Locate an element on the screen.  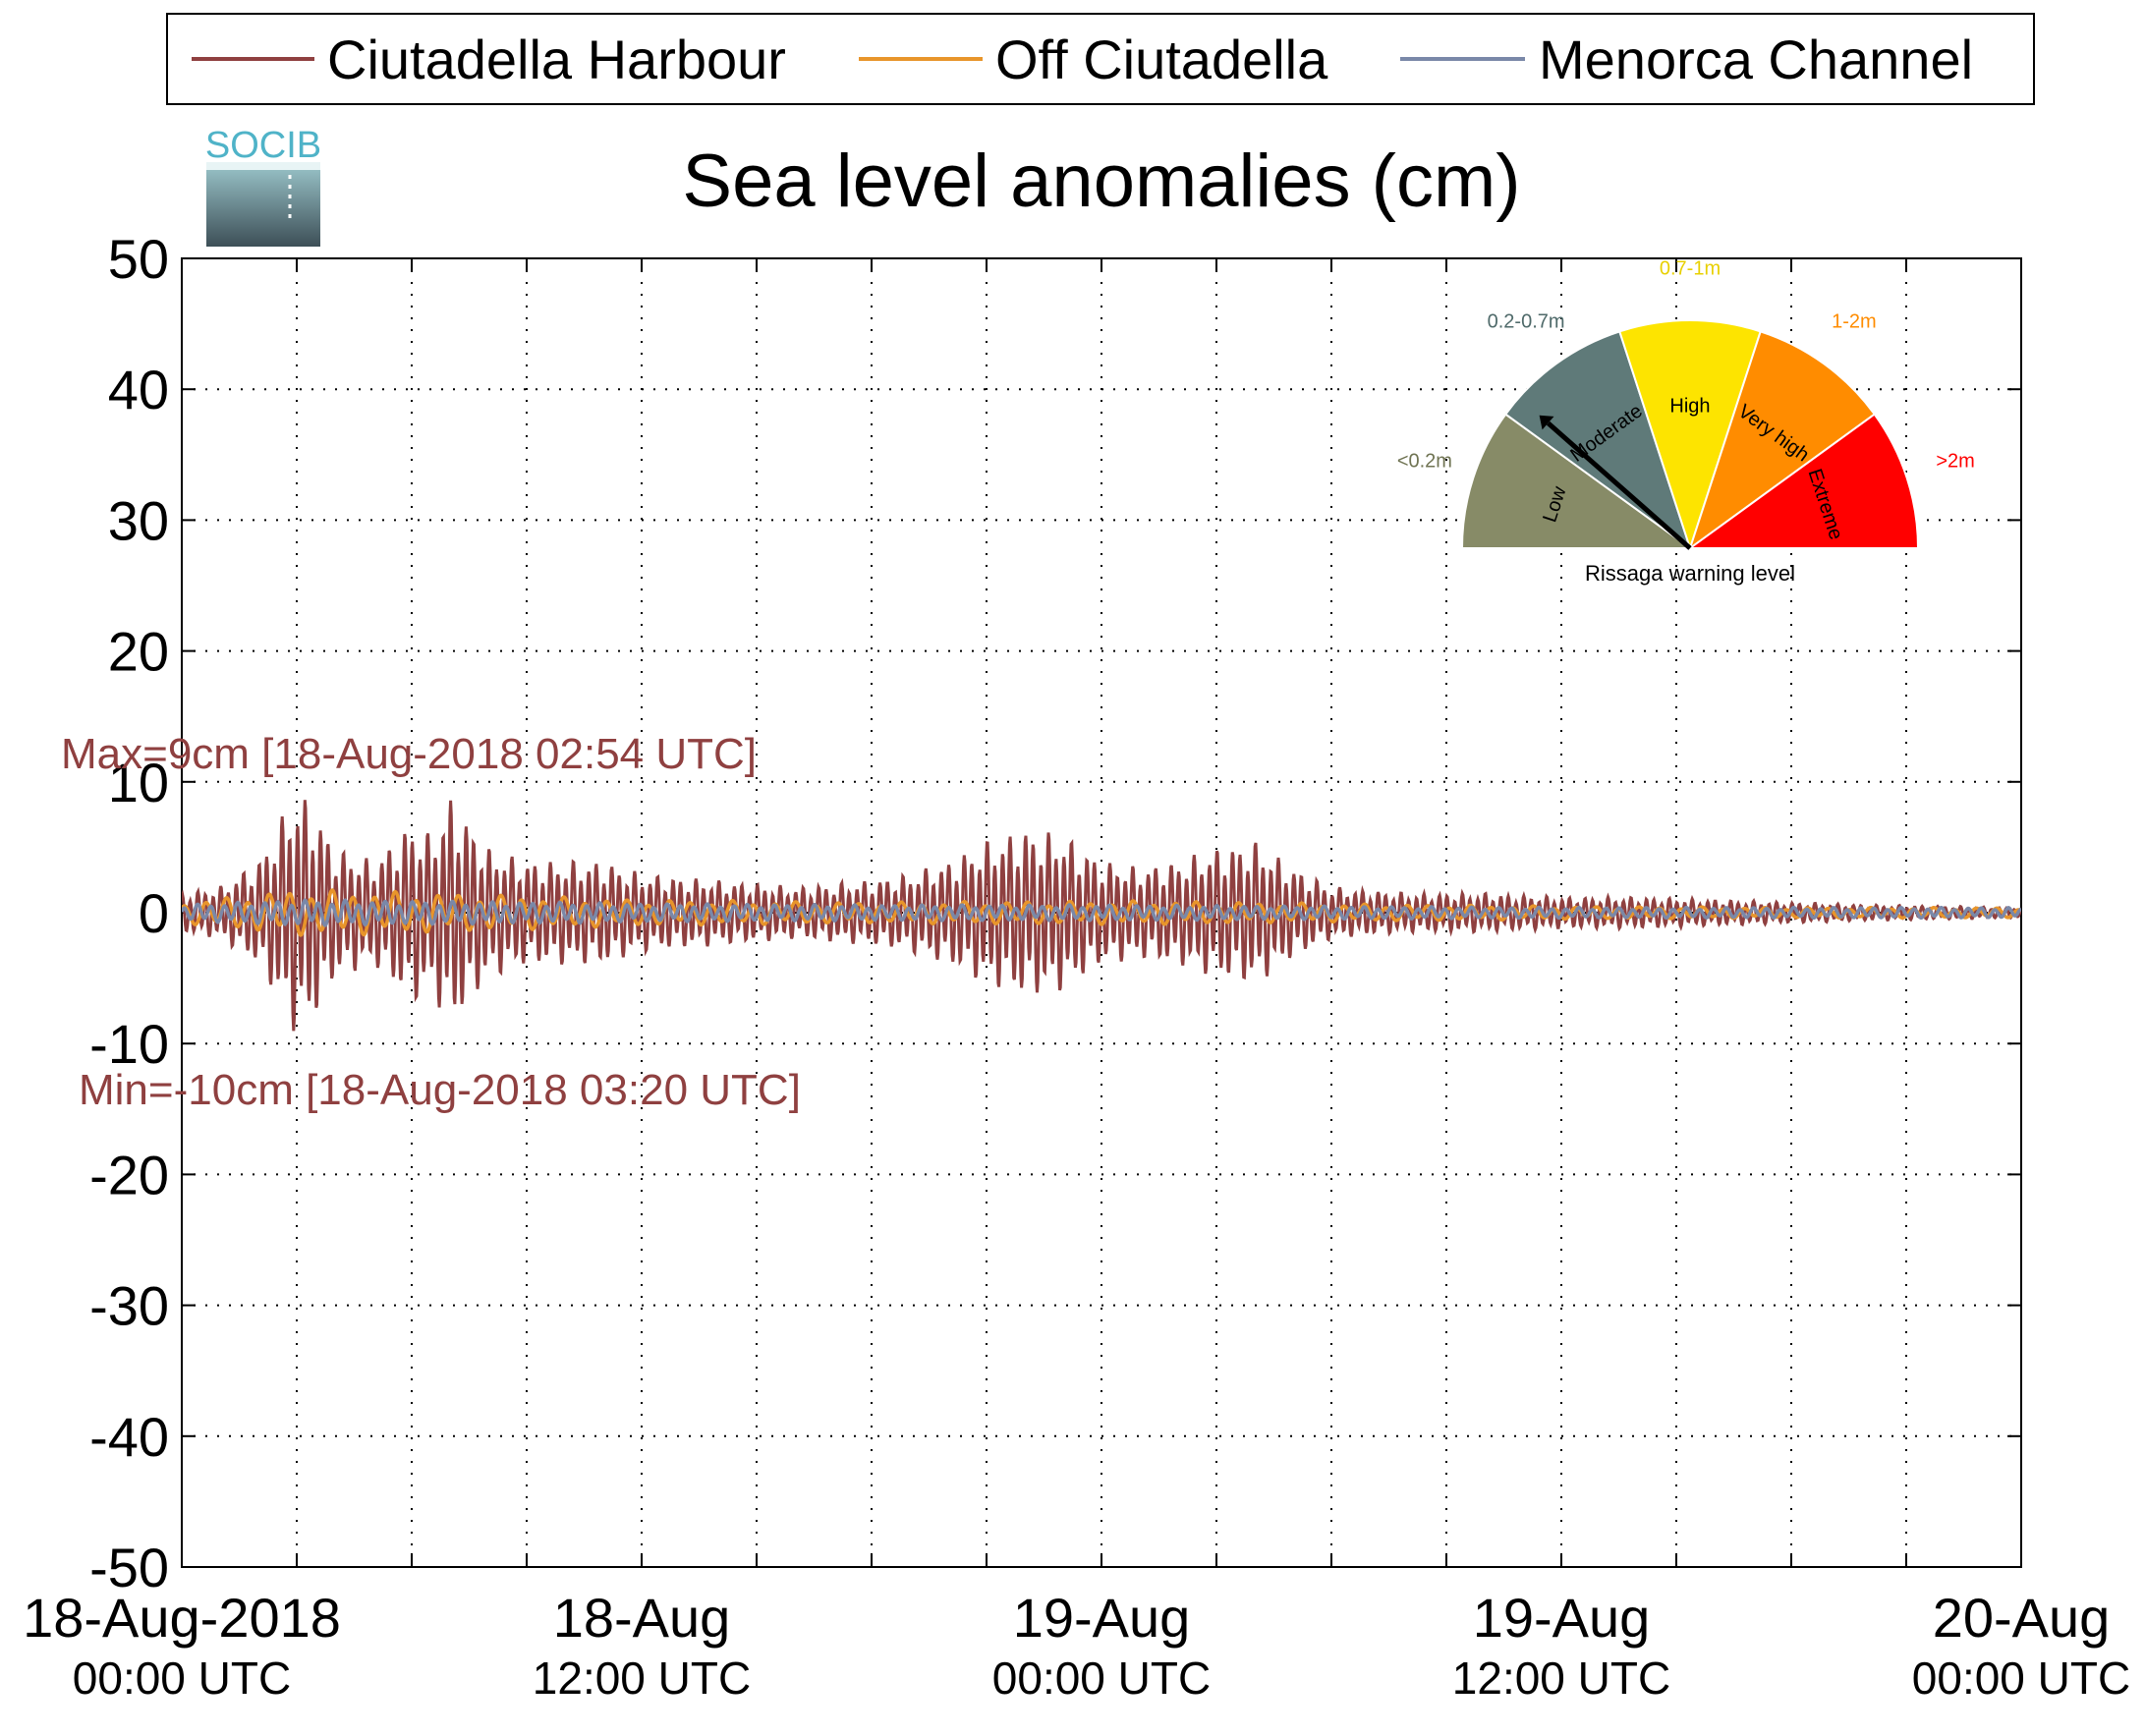
socib-logo-text: SOCIB is located at coordinates (263, 145).